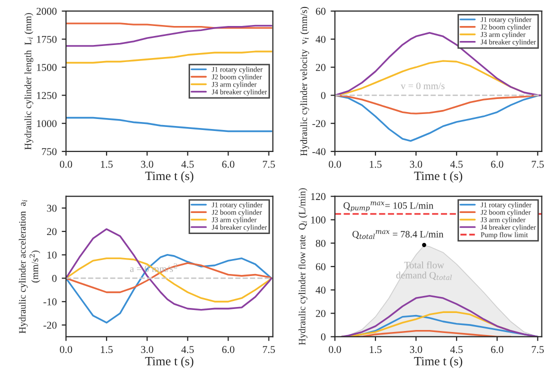 The height and width of the screenshot is (370, 550). I want to click on y-tick-label: 30, so click(52, 208).